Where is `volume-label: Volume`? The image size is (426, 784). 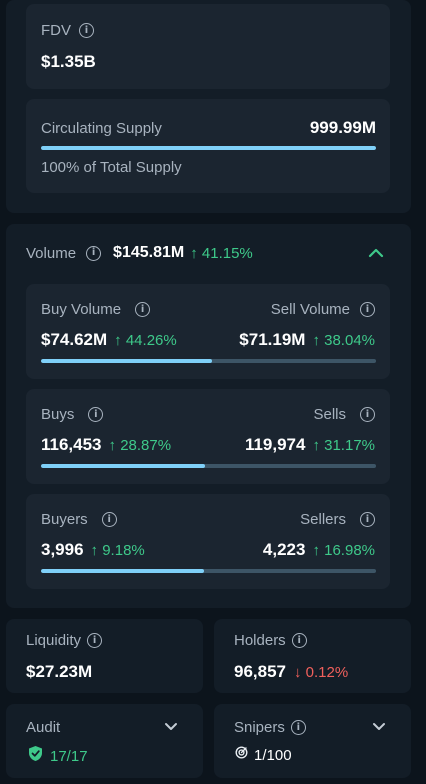
volume-label: Volume is located at coordinates (51, 253).